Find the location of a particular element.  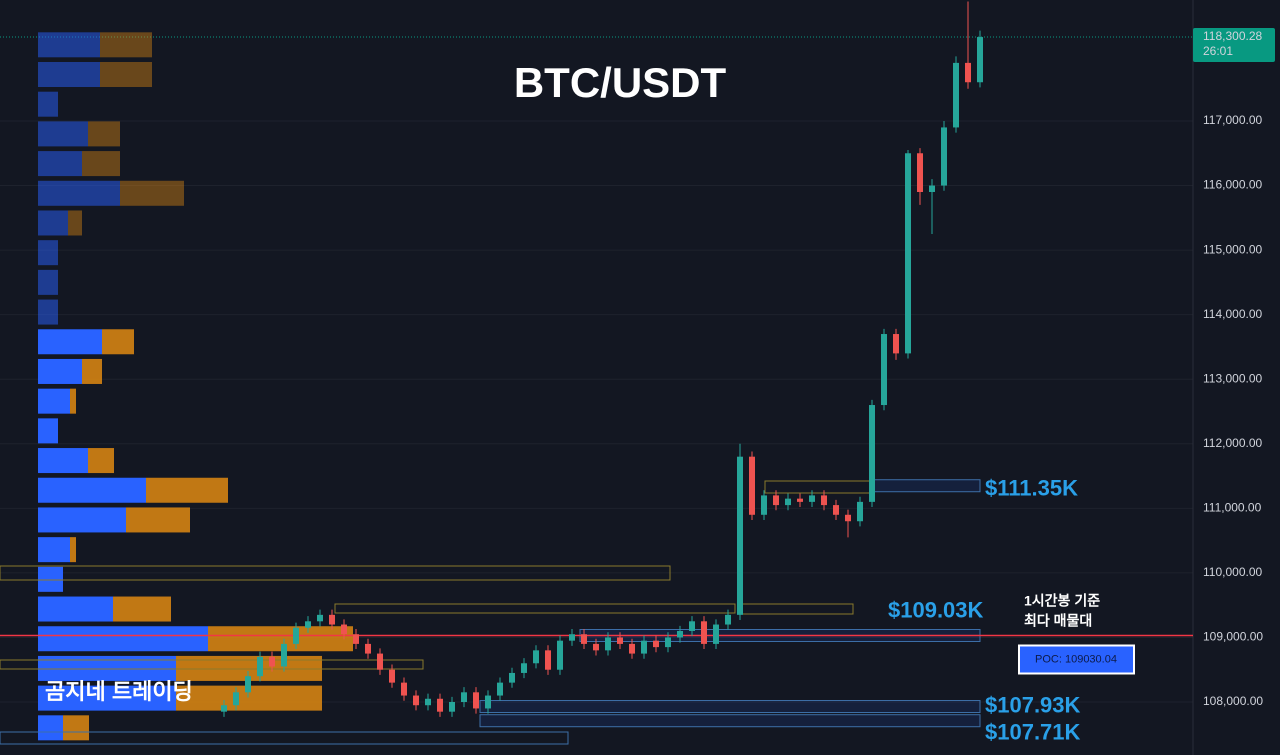

y-tick-label: 110,000.00 is located at coordinates (1232, 572).